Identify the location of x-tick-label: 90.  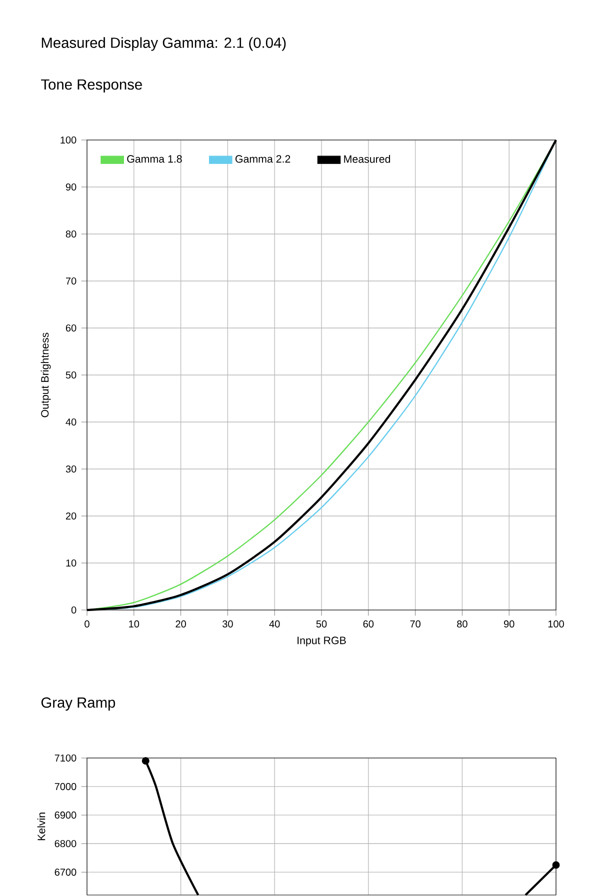
(509, 624).